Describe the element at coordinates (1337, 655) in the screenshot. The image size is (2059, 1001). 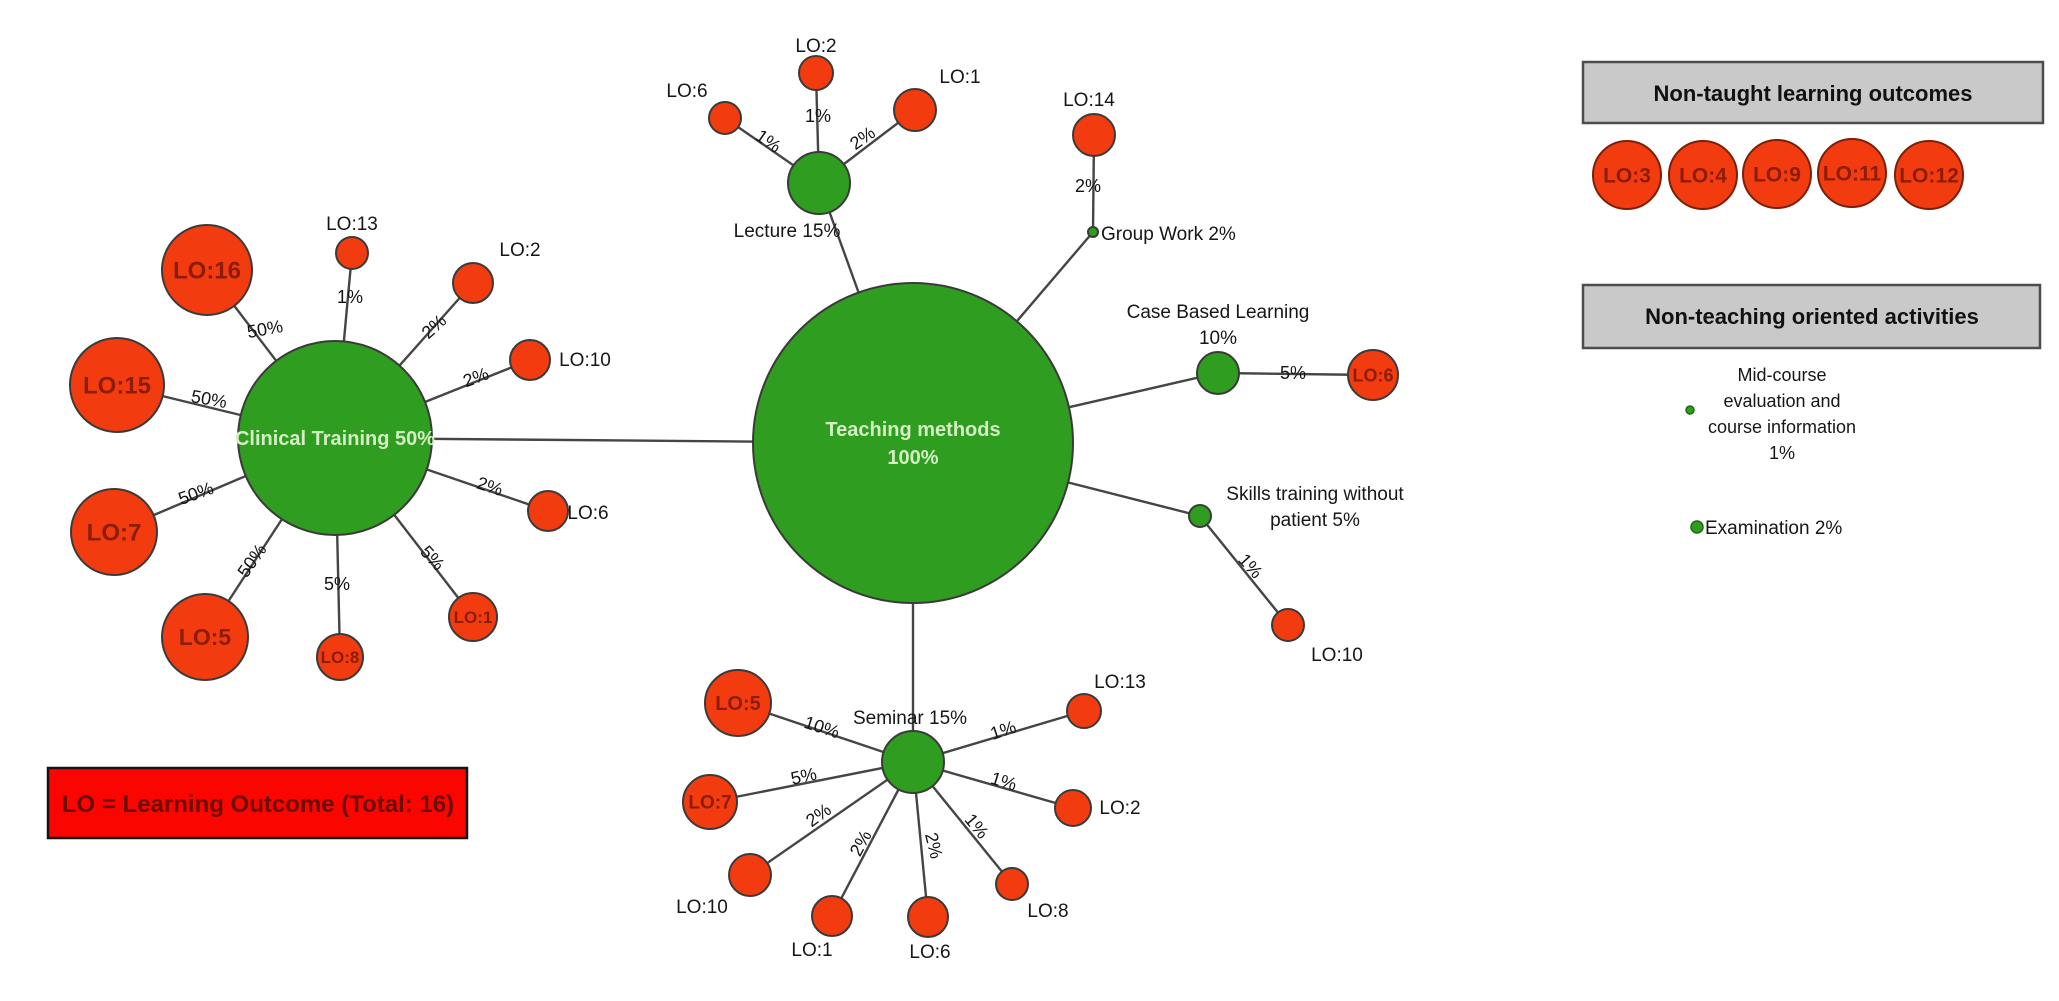
I see `node-s_lo10-label: LO:10` at that location.